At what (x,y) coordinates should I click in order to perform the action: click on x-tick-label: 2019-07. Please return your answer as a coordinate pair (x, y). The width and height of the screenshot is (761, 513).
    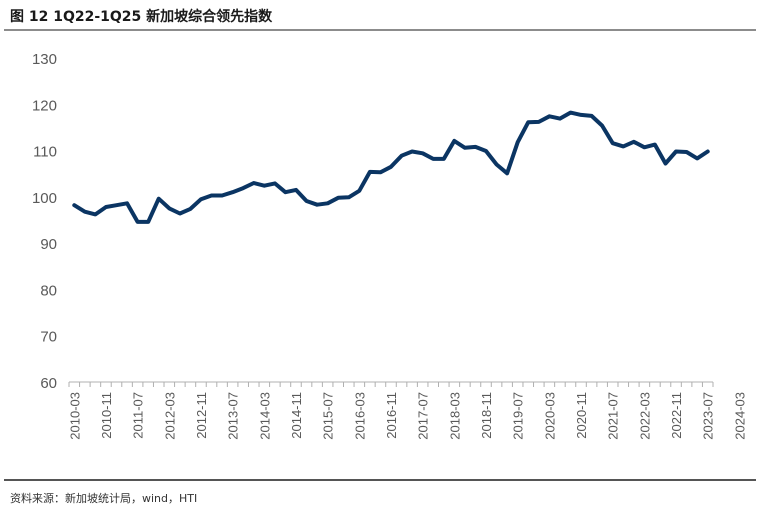
    Looking at the image, I should click on (518, 416).